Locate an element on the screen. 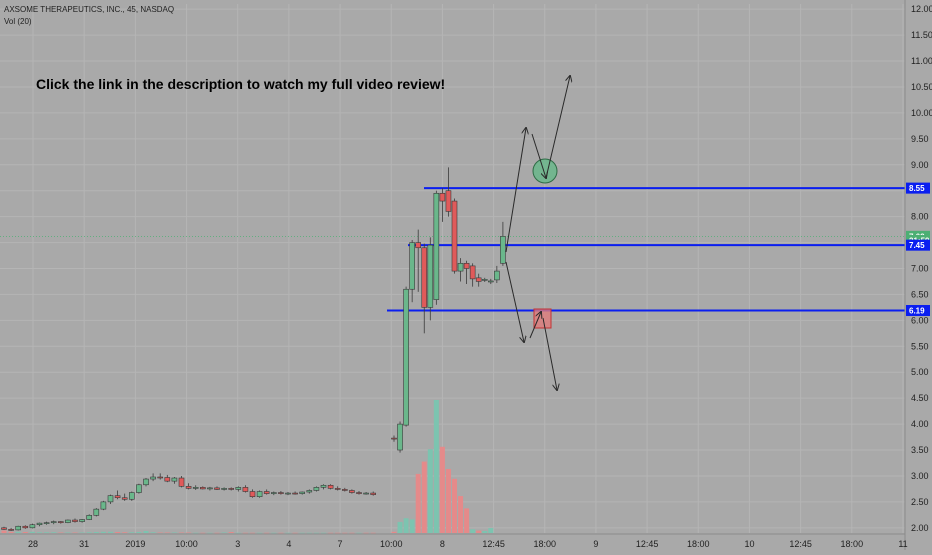 The height and width of the screenshot is (555, 932). price-tick-label: 9.00 is located at coordinates (920, 165).